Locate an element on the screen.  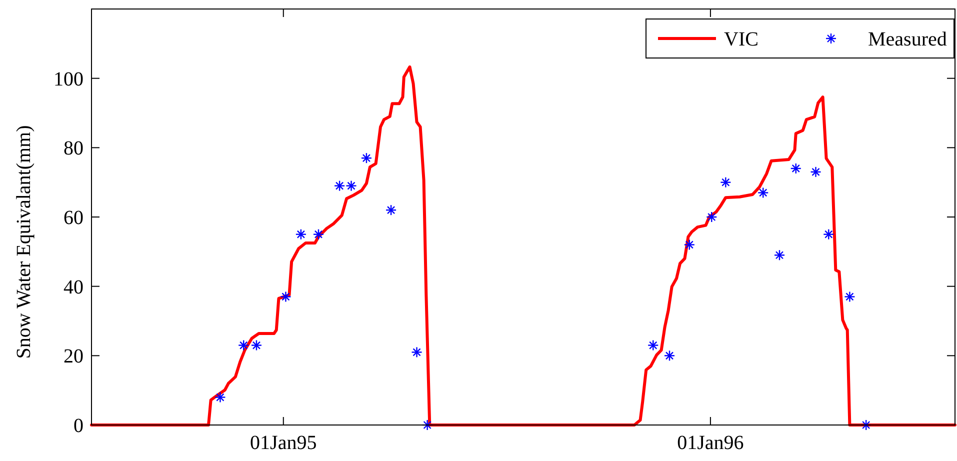
legend-label: VIC is located at coordinates (741, 39).